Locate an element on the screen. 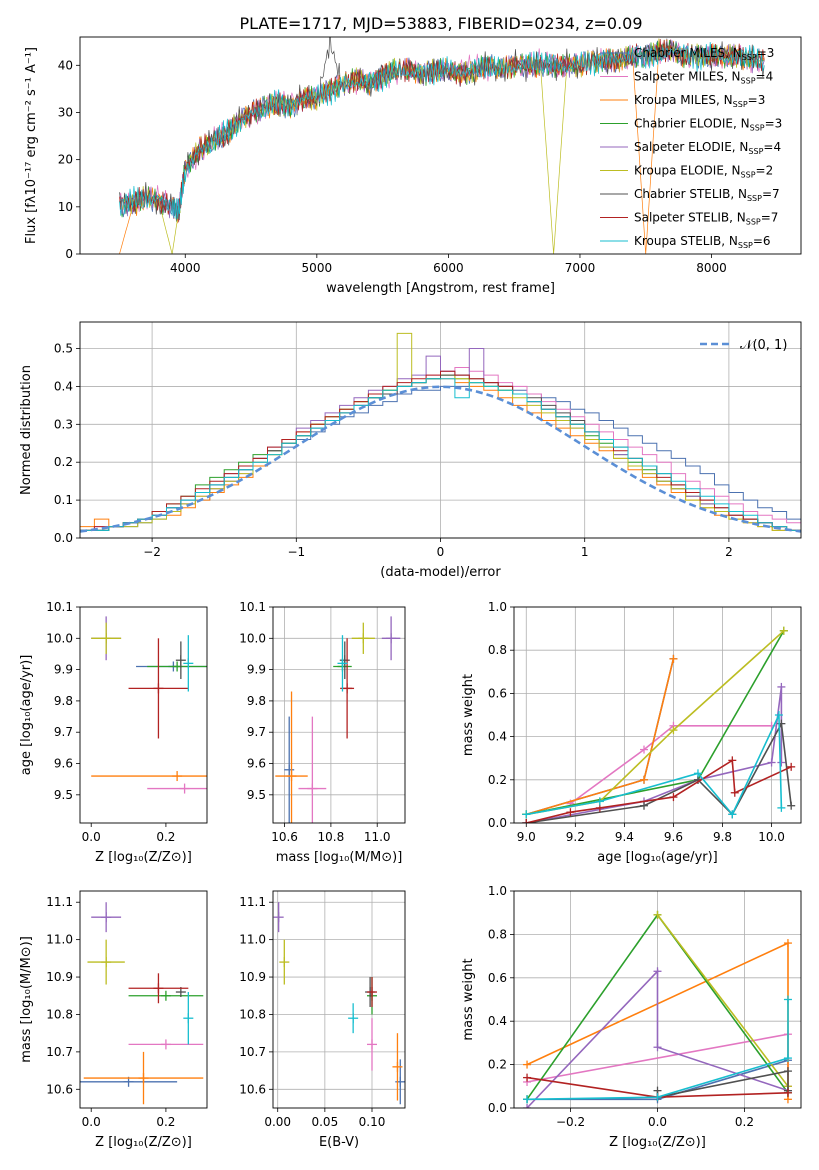 This screenshot has height=1170, width=819. y-tick-label: 0 is located at coordinates (69, 254).